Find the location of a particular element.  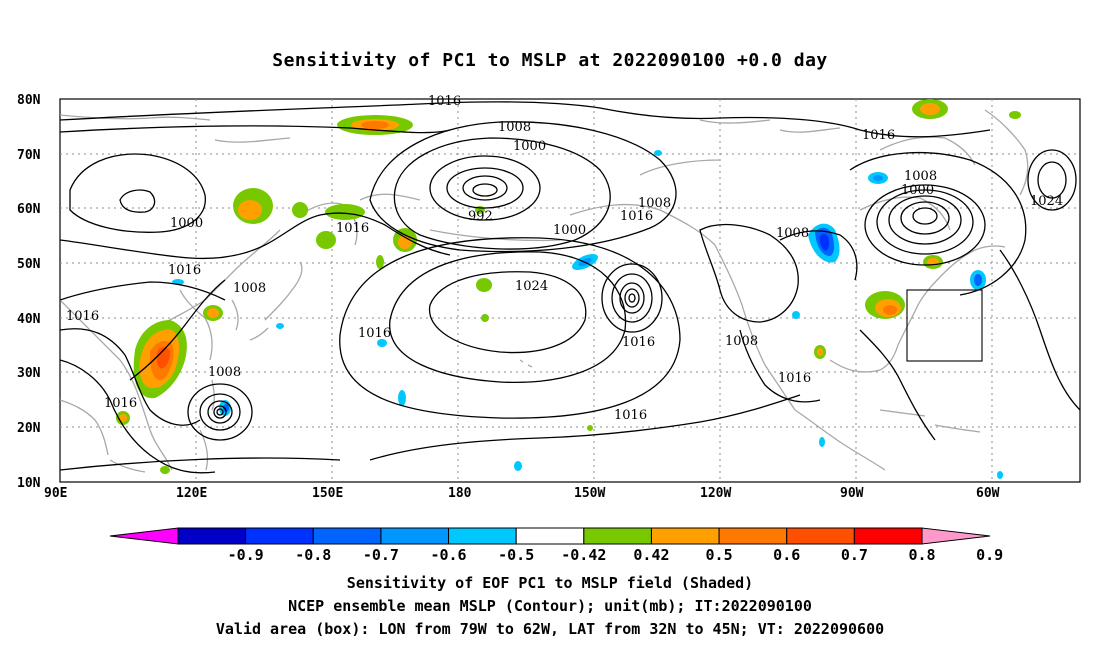

longitude-labels: 90E 120E 150E 180 150W 120W 90W 60W is located at coordinates (522, 493).